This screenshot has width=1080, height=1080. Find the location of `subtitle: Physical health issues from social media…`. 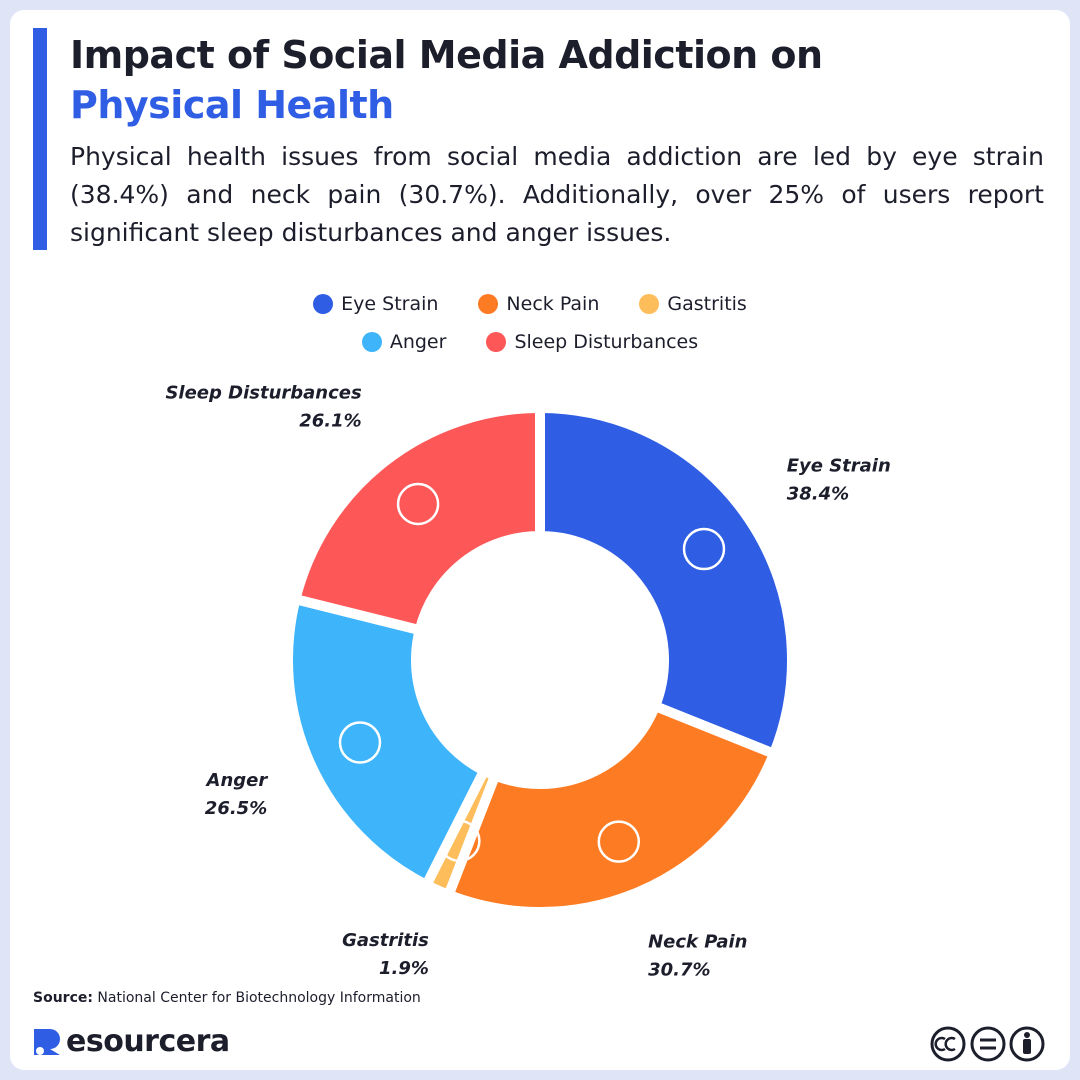

subtitle: Physical health issues from social media… is located at coordinates (557, 194).